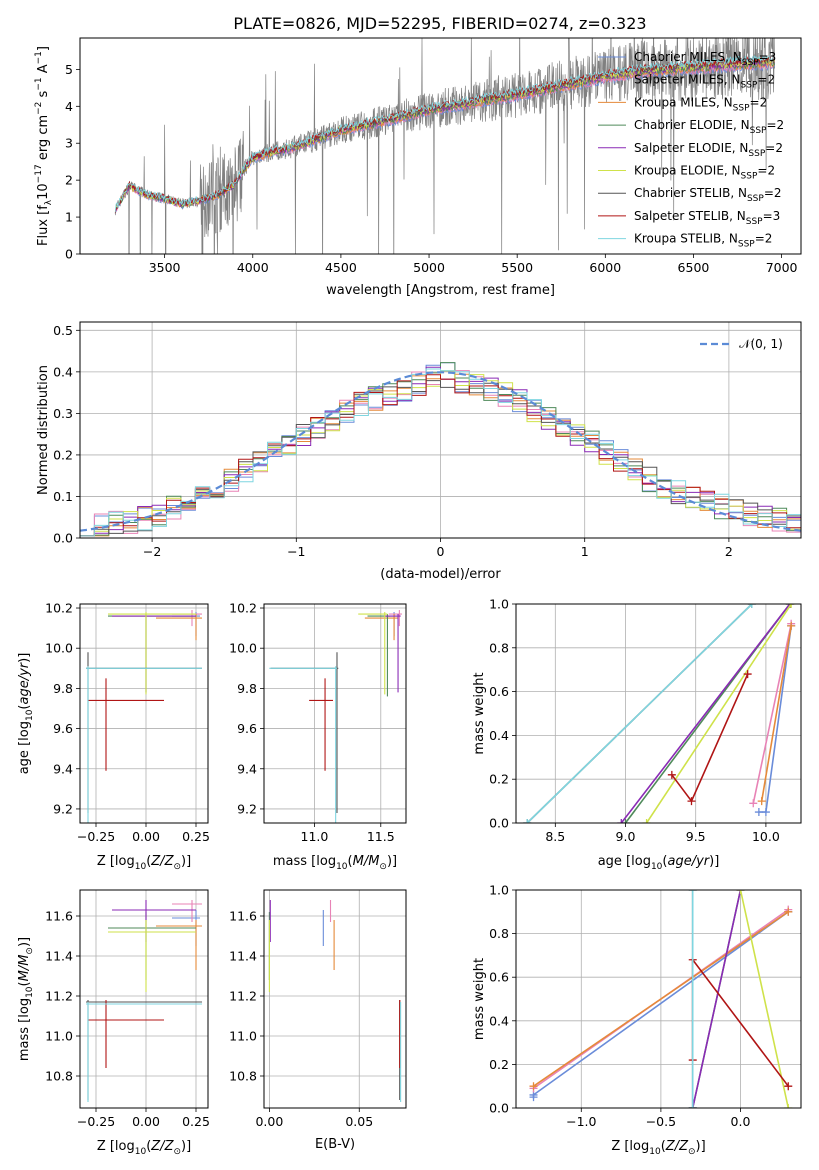 The height and width of the screenshot is (1170, 819). What do you see at coordinates (703, 241) in the screenshot?
I see `legend-label: Kroupa STELIB, NSSP=2` at bounding box center [703, 241].